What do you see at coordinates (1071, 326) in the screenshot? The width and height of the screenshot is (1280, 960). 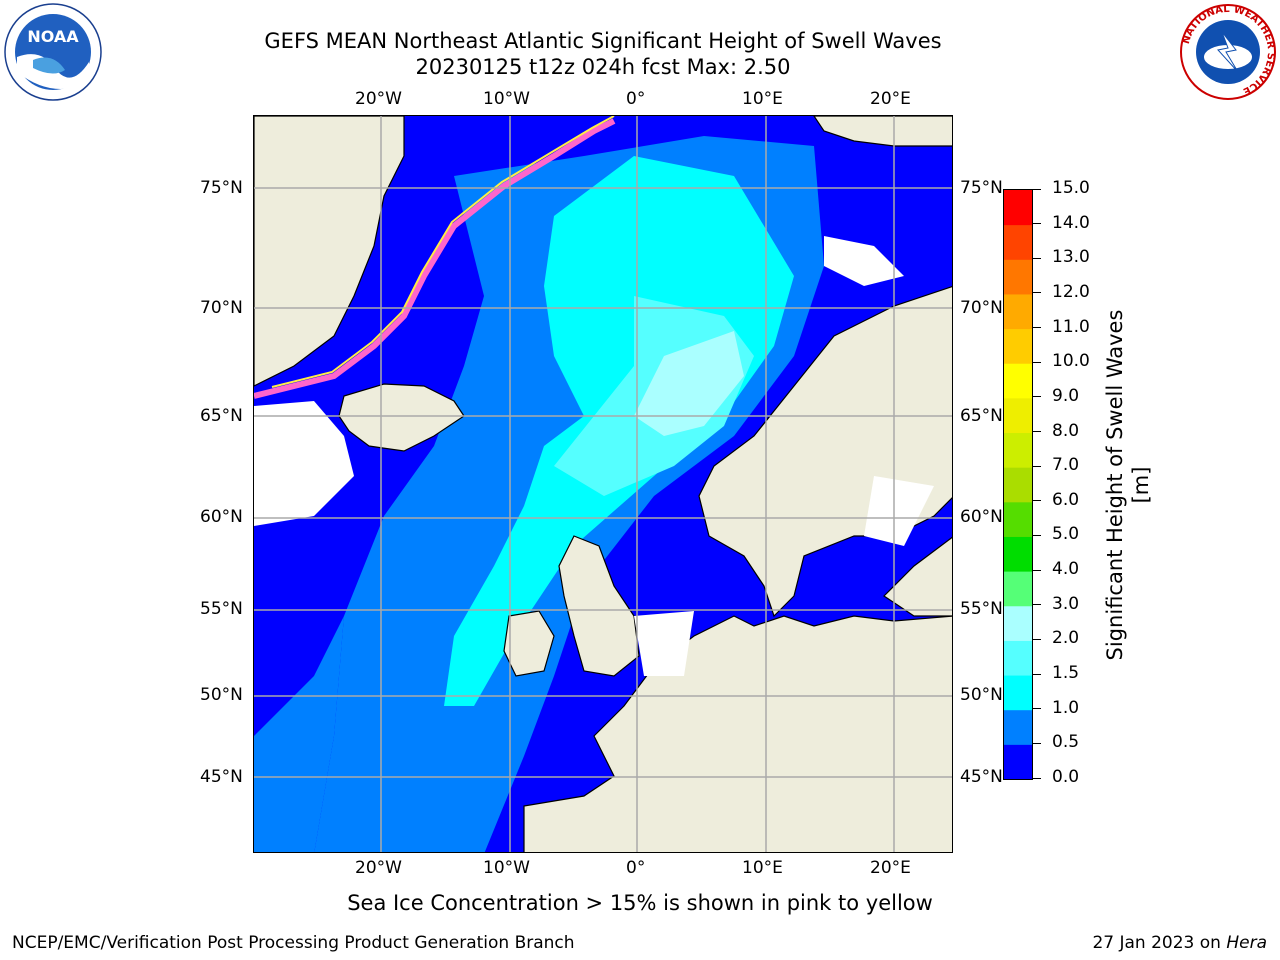 I see `colorbar-tick-label: 11.0` at bounding box center [1071, 326].